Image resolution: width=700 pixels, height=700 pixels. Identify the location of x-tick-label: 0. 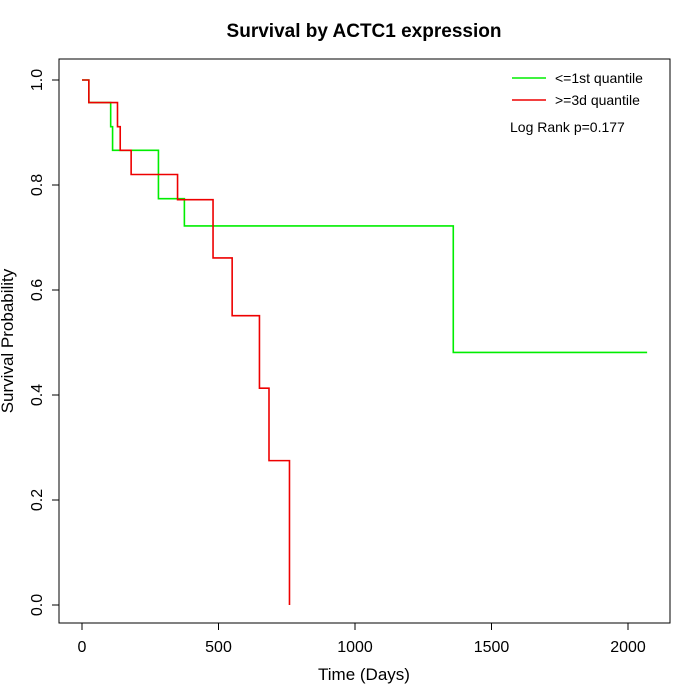
(82, 647).